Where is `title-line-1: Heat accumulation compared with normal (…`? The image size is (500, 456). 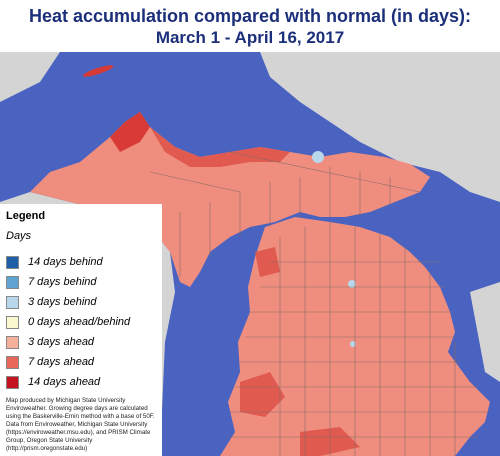
title-line-1: Heat accumulation compared with normal (… is located at coordinates (250, 16).